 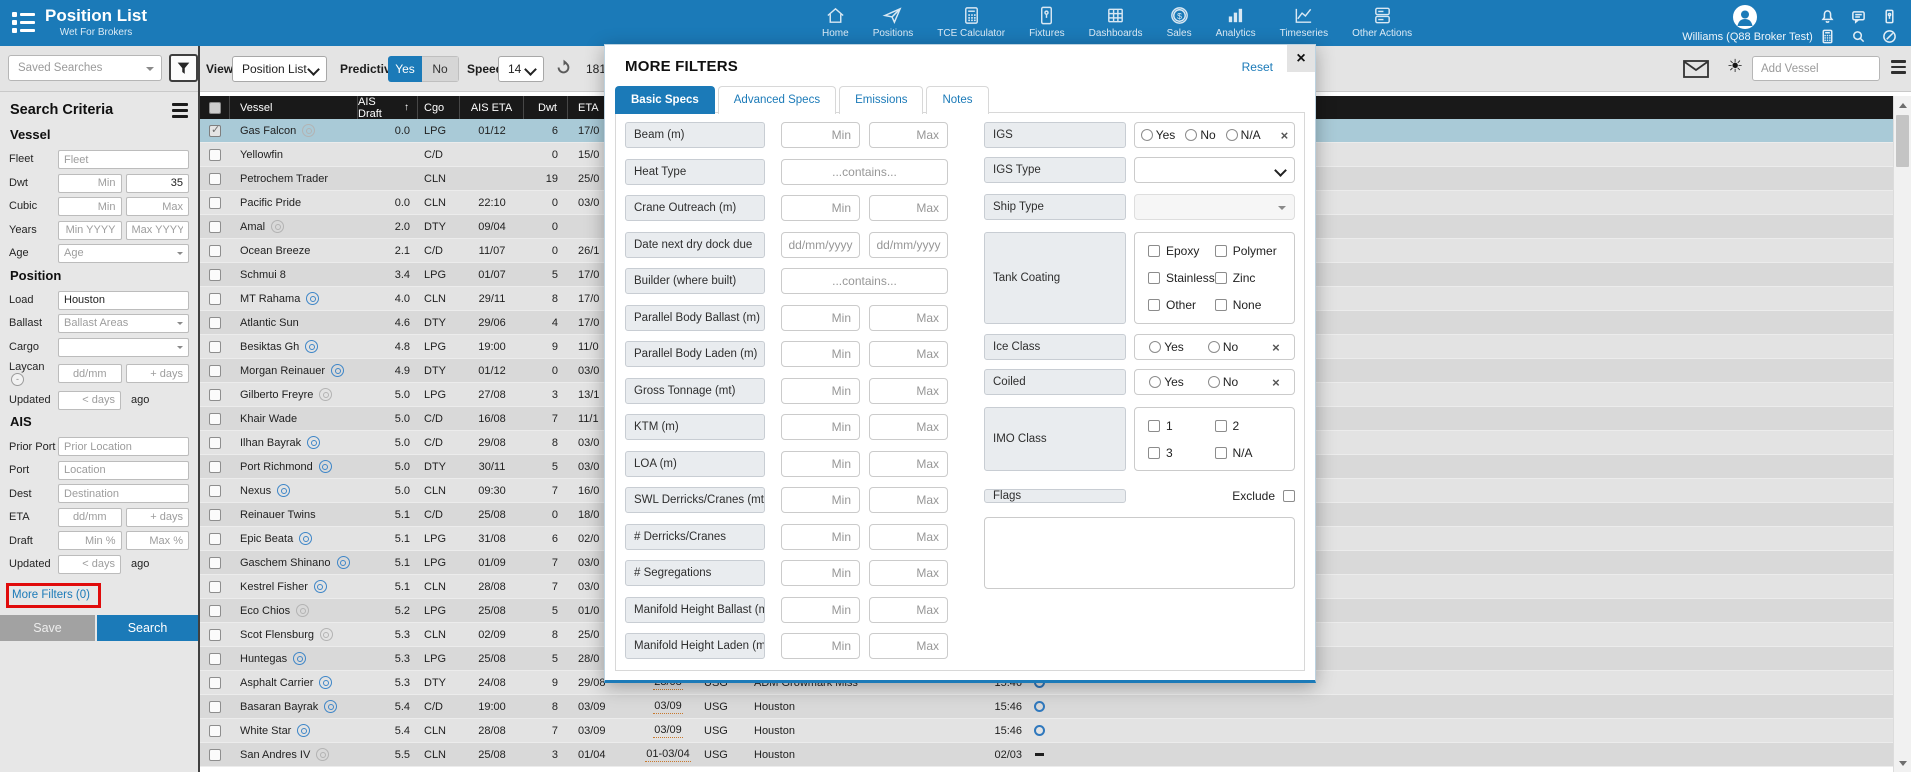 I want to click on criteria-menu-icon, so click(x=180, y=110).